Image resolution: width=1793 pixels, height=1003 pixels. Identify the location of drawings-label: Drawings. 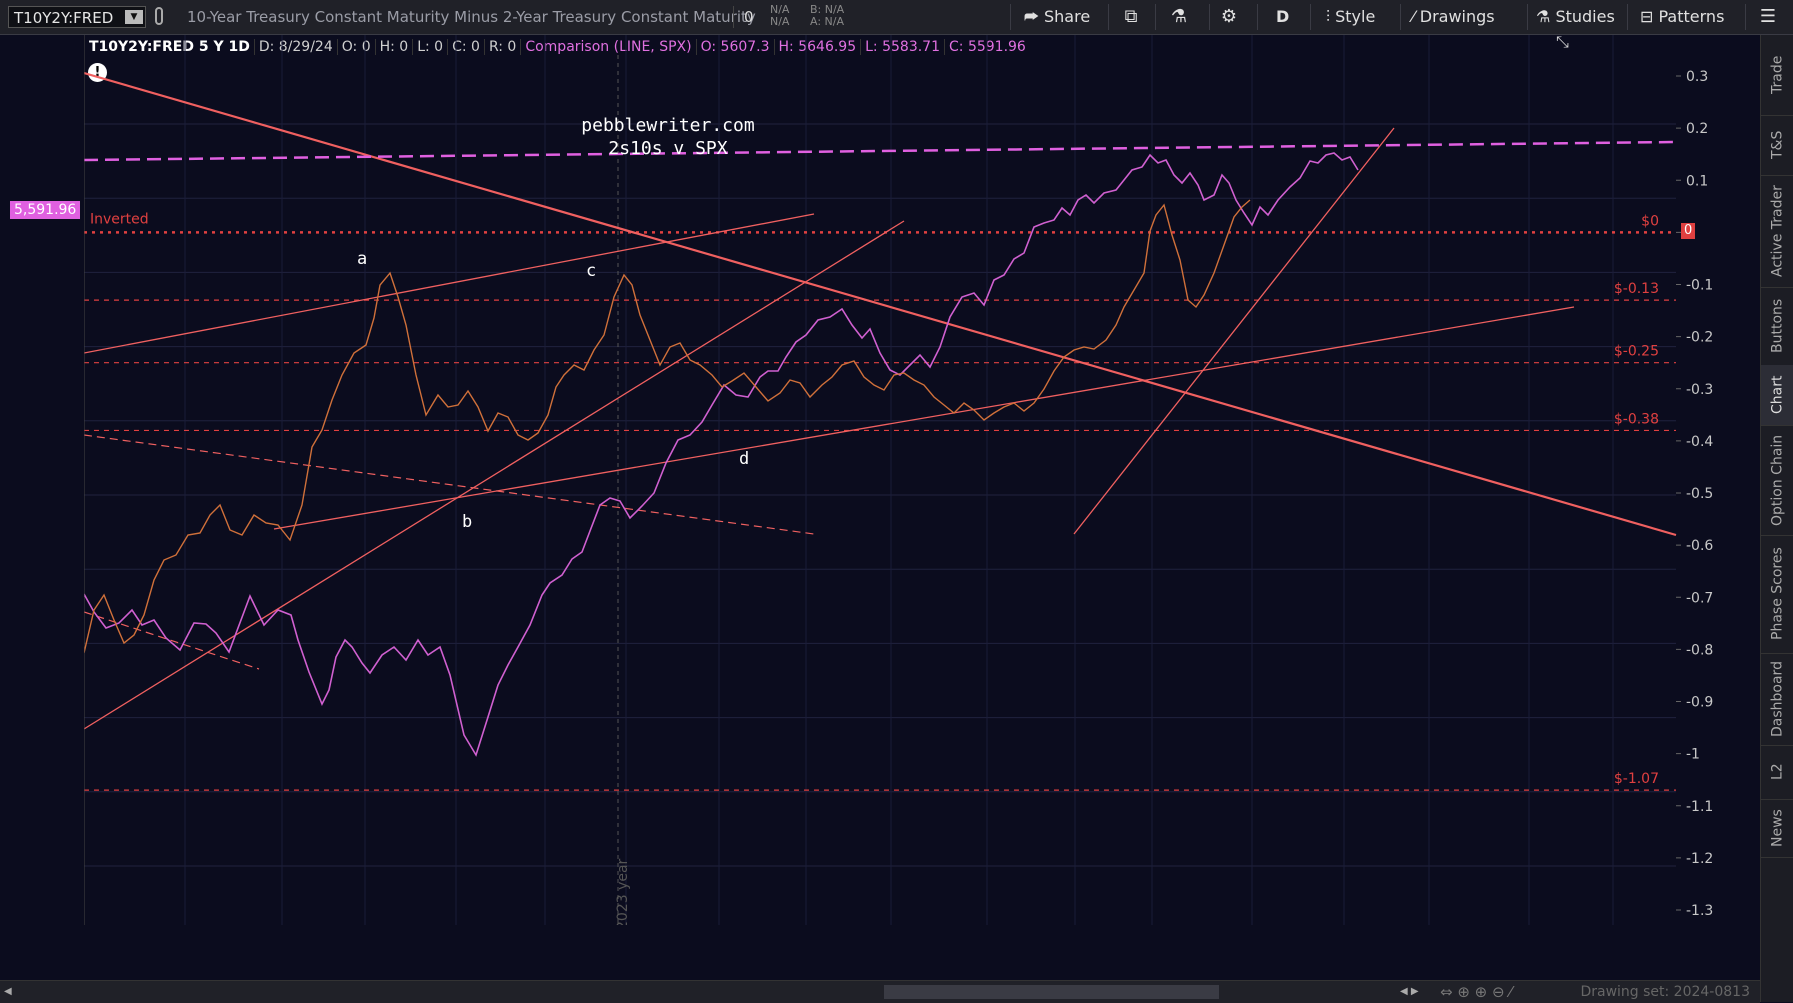
(1457, 16).